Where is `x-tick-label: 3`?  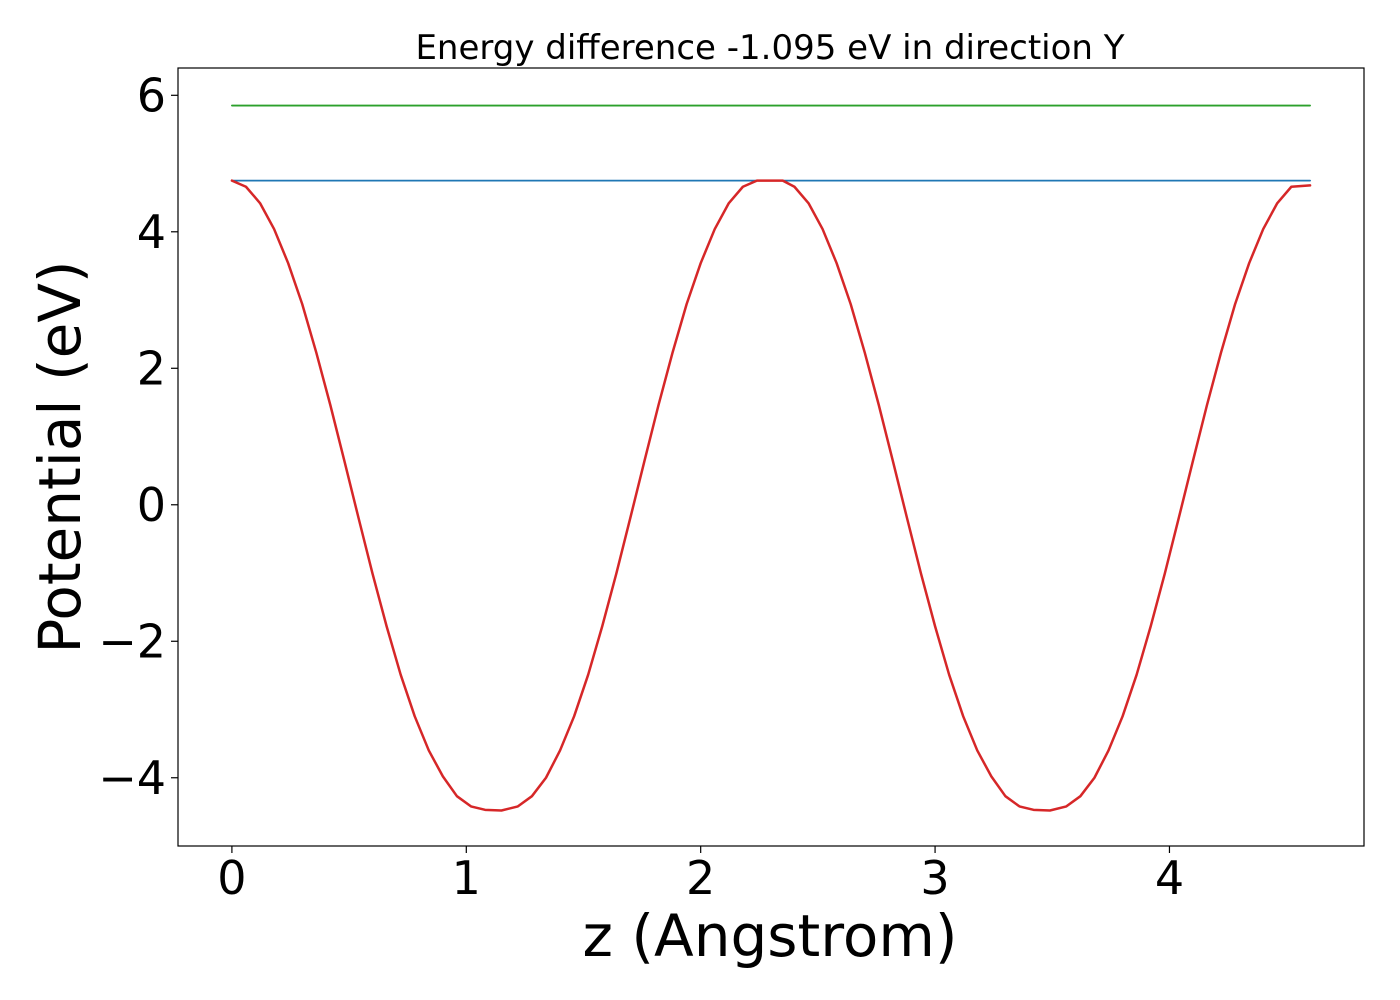
x-tick-label: 3 is located at coordinates (934, 878).